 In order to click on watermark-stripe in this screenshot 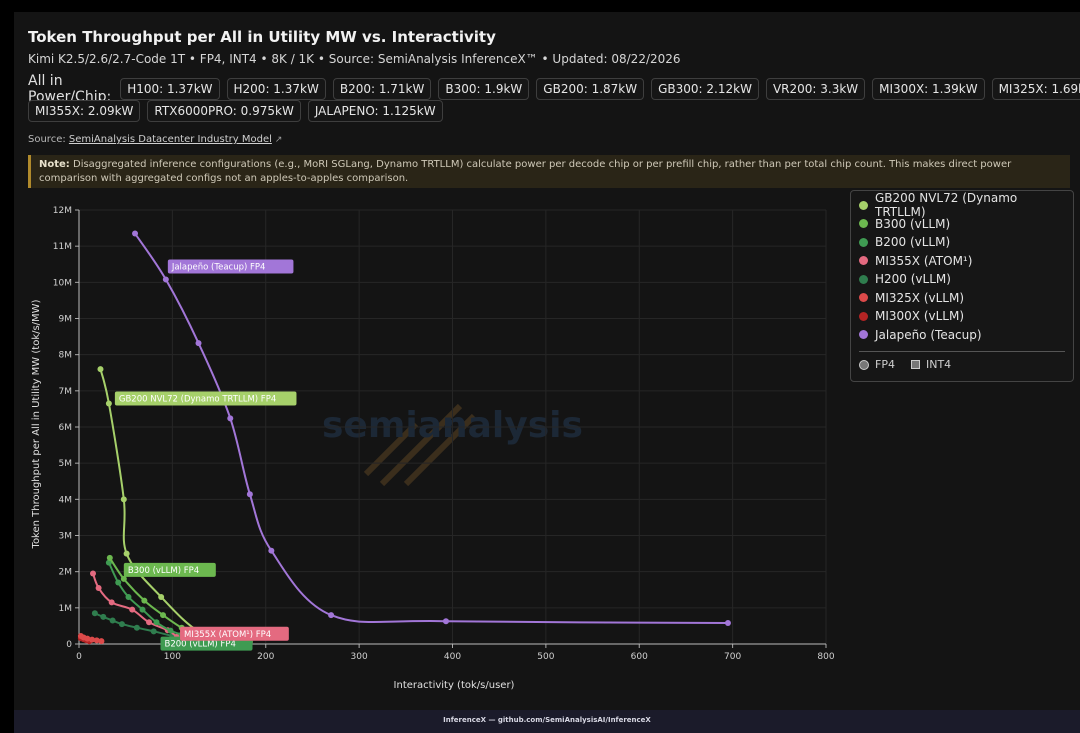, I will do `click(421, 445)`.